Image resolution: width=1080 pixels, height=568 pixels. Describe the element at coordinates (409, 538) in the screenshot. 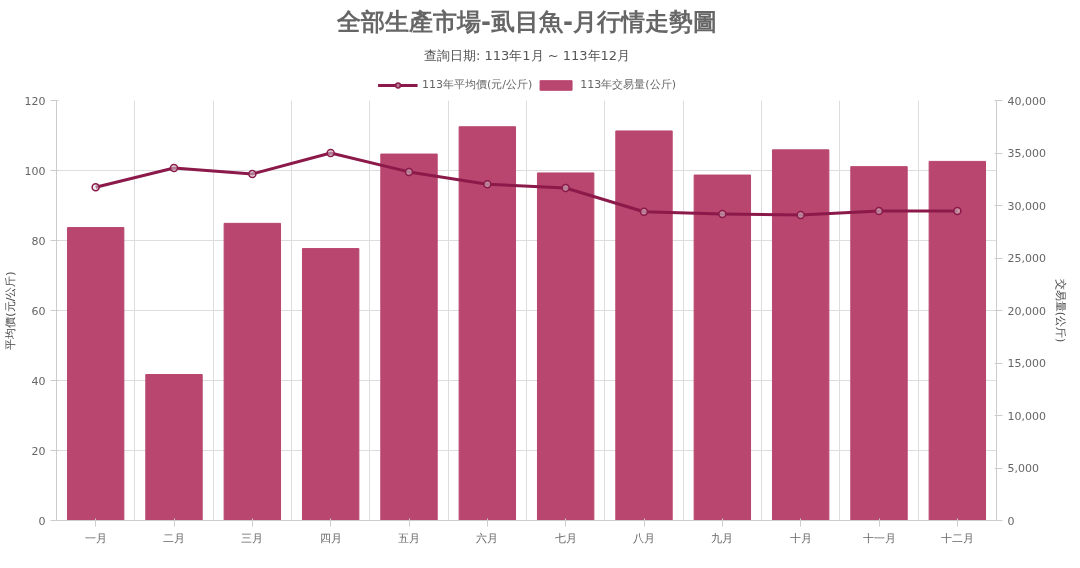

I see `x-tick-label: 五月` at that location.